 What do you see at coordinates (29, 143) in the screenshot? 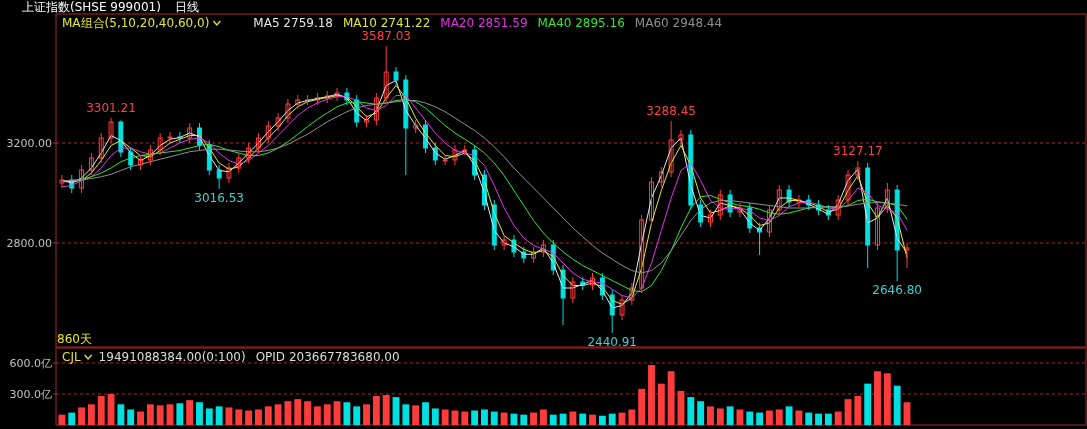
I see `y-tick-label: 3200.00` at bounding box center [29, 143].